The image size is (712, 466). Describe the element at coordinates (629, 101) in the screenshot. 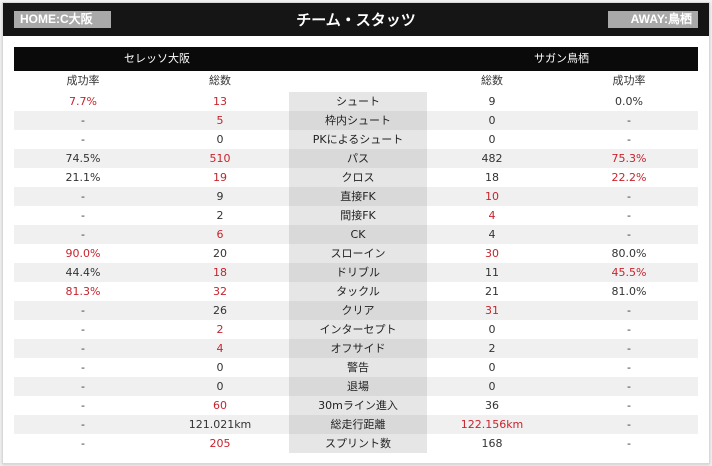

I see `away-rate-cell: 0.0%` at that location.